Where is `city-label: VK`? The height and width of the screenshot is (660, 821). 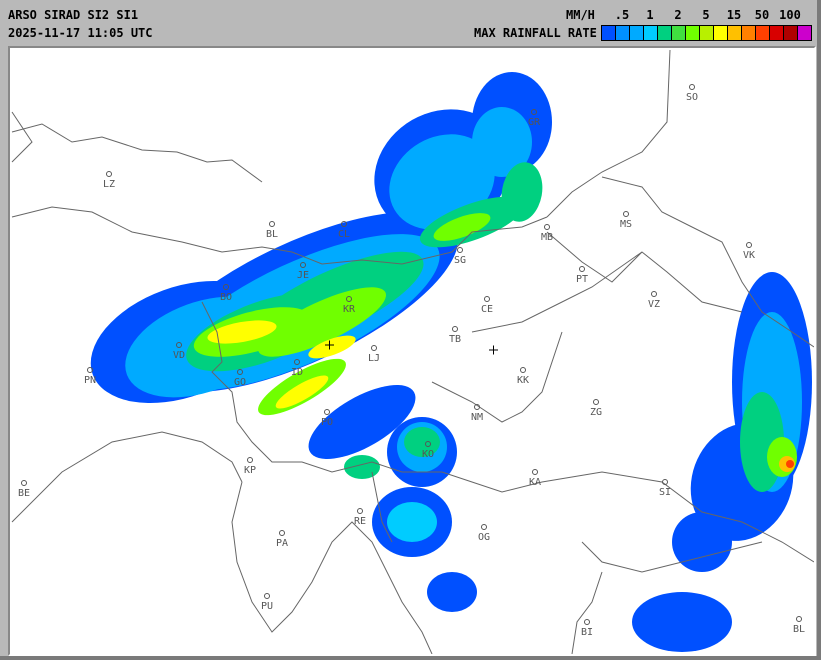
city-label: VK is located at coordinates (749, 255).